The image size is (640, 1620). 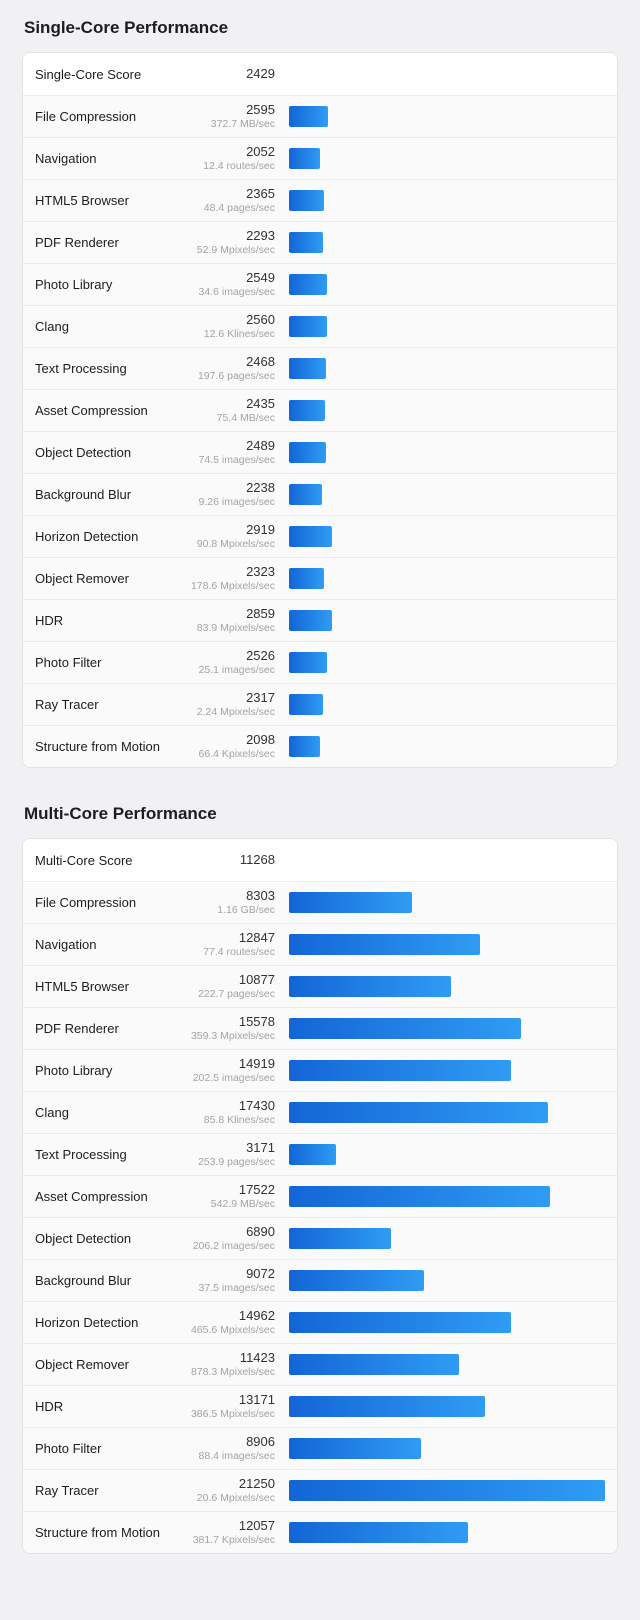 I want to click on benchmark-score: 2468, so click(x=260, y=361).